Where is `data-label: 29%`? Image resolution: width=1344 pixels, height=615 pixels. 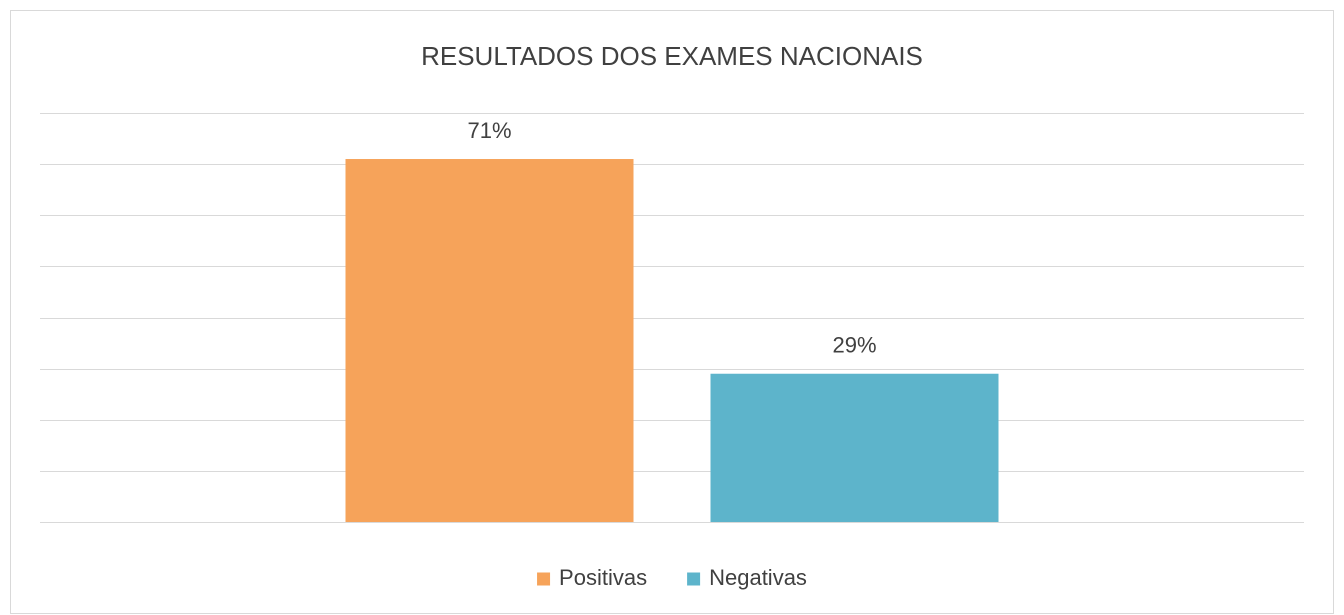
data-label: 29% is located at coordinates (854, 345).